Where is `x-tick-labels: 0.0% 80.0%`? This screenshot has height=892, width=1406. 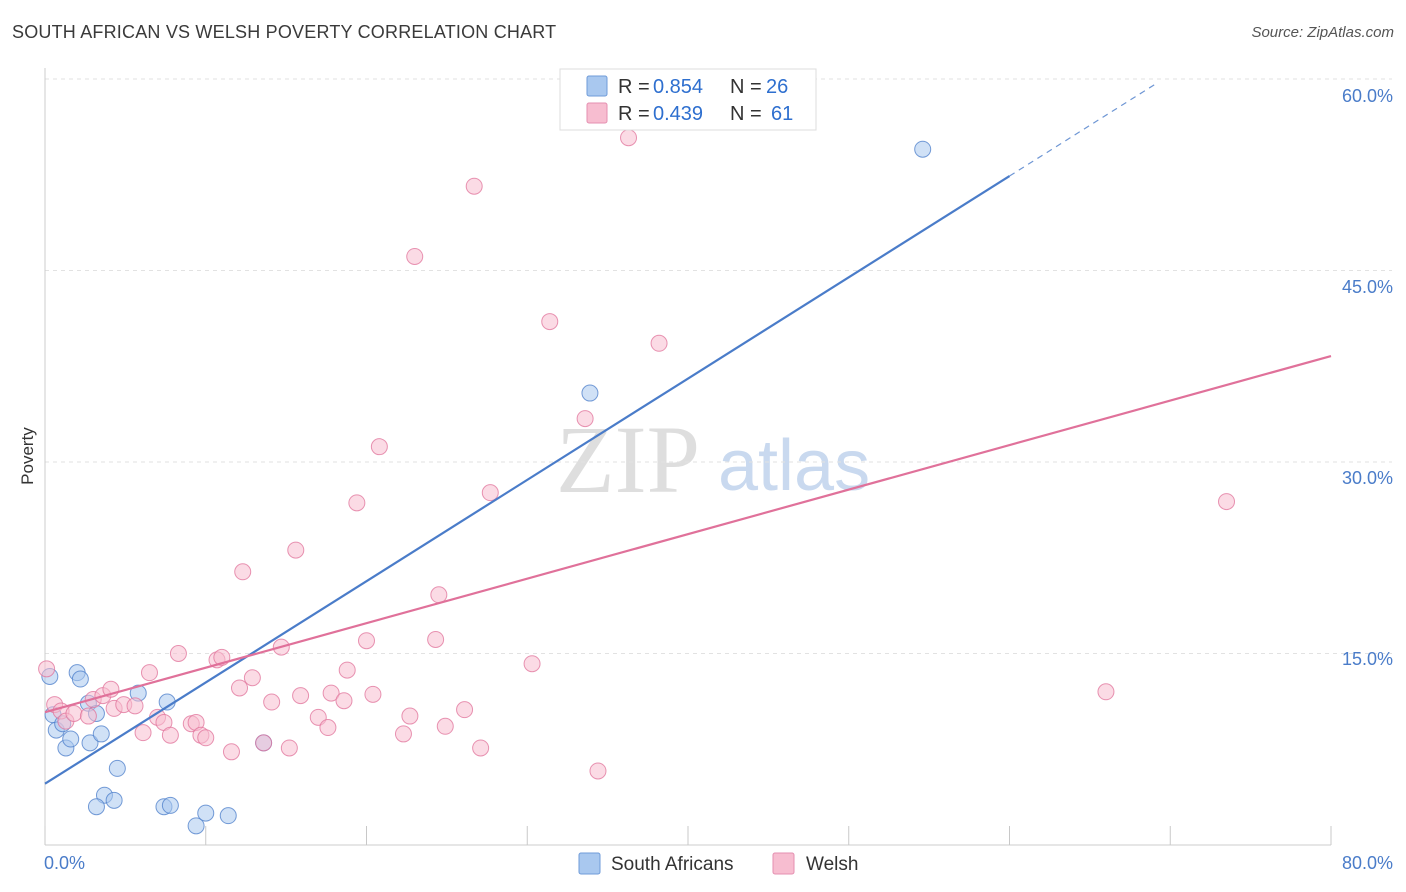 x-tick-labels: 0.0% 80.0% is located at coordinates (718, 863).